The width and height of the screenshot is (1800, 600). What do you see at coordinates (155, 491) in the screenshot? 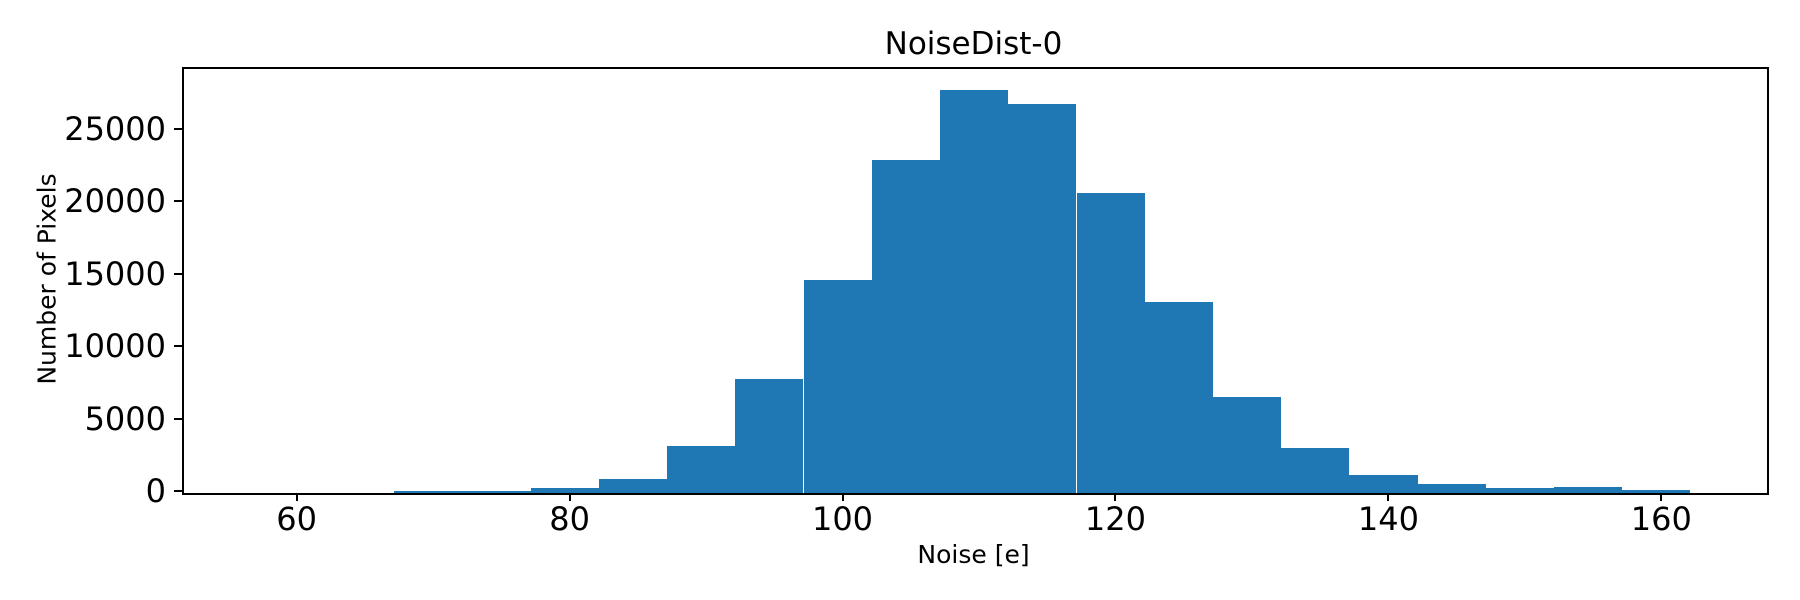
I see `y-tick-label: 0` at bounding box center [155, 491].